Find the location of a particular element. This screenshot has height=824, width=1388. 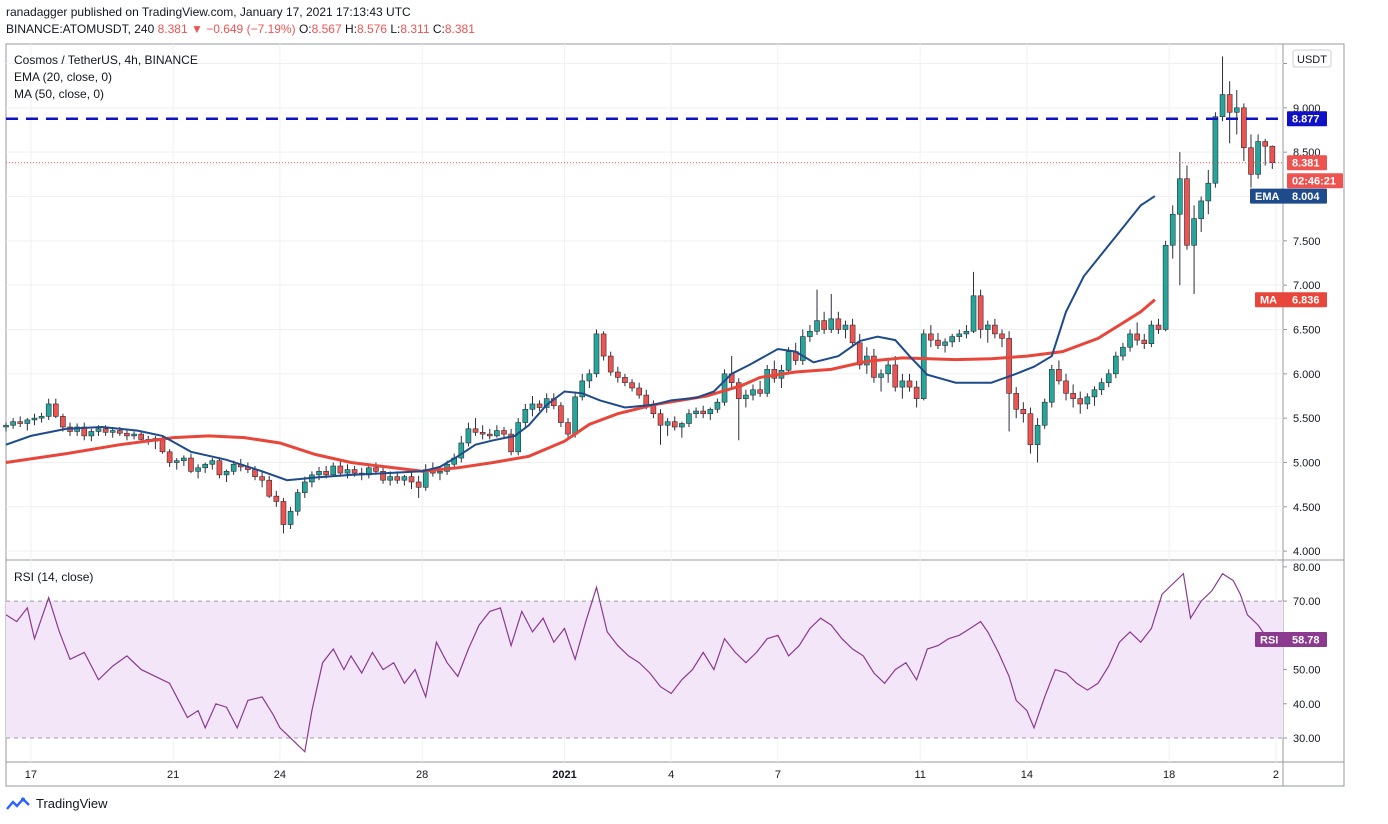

resistance-label: 8.877 is located at coordinates (1306, 120).